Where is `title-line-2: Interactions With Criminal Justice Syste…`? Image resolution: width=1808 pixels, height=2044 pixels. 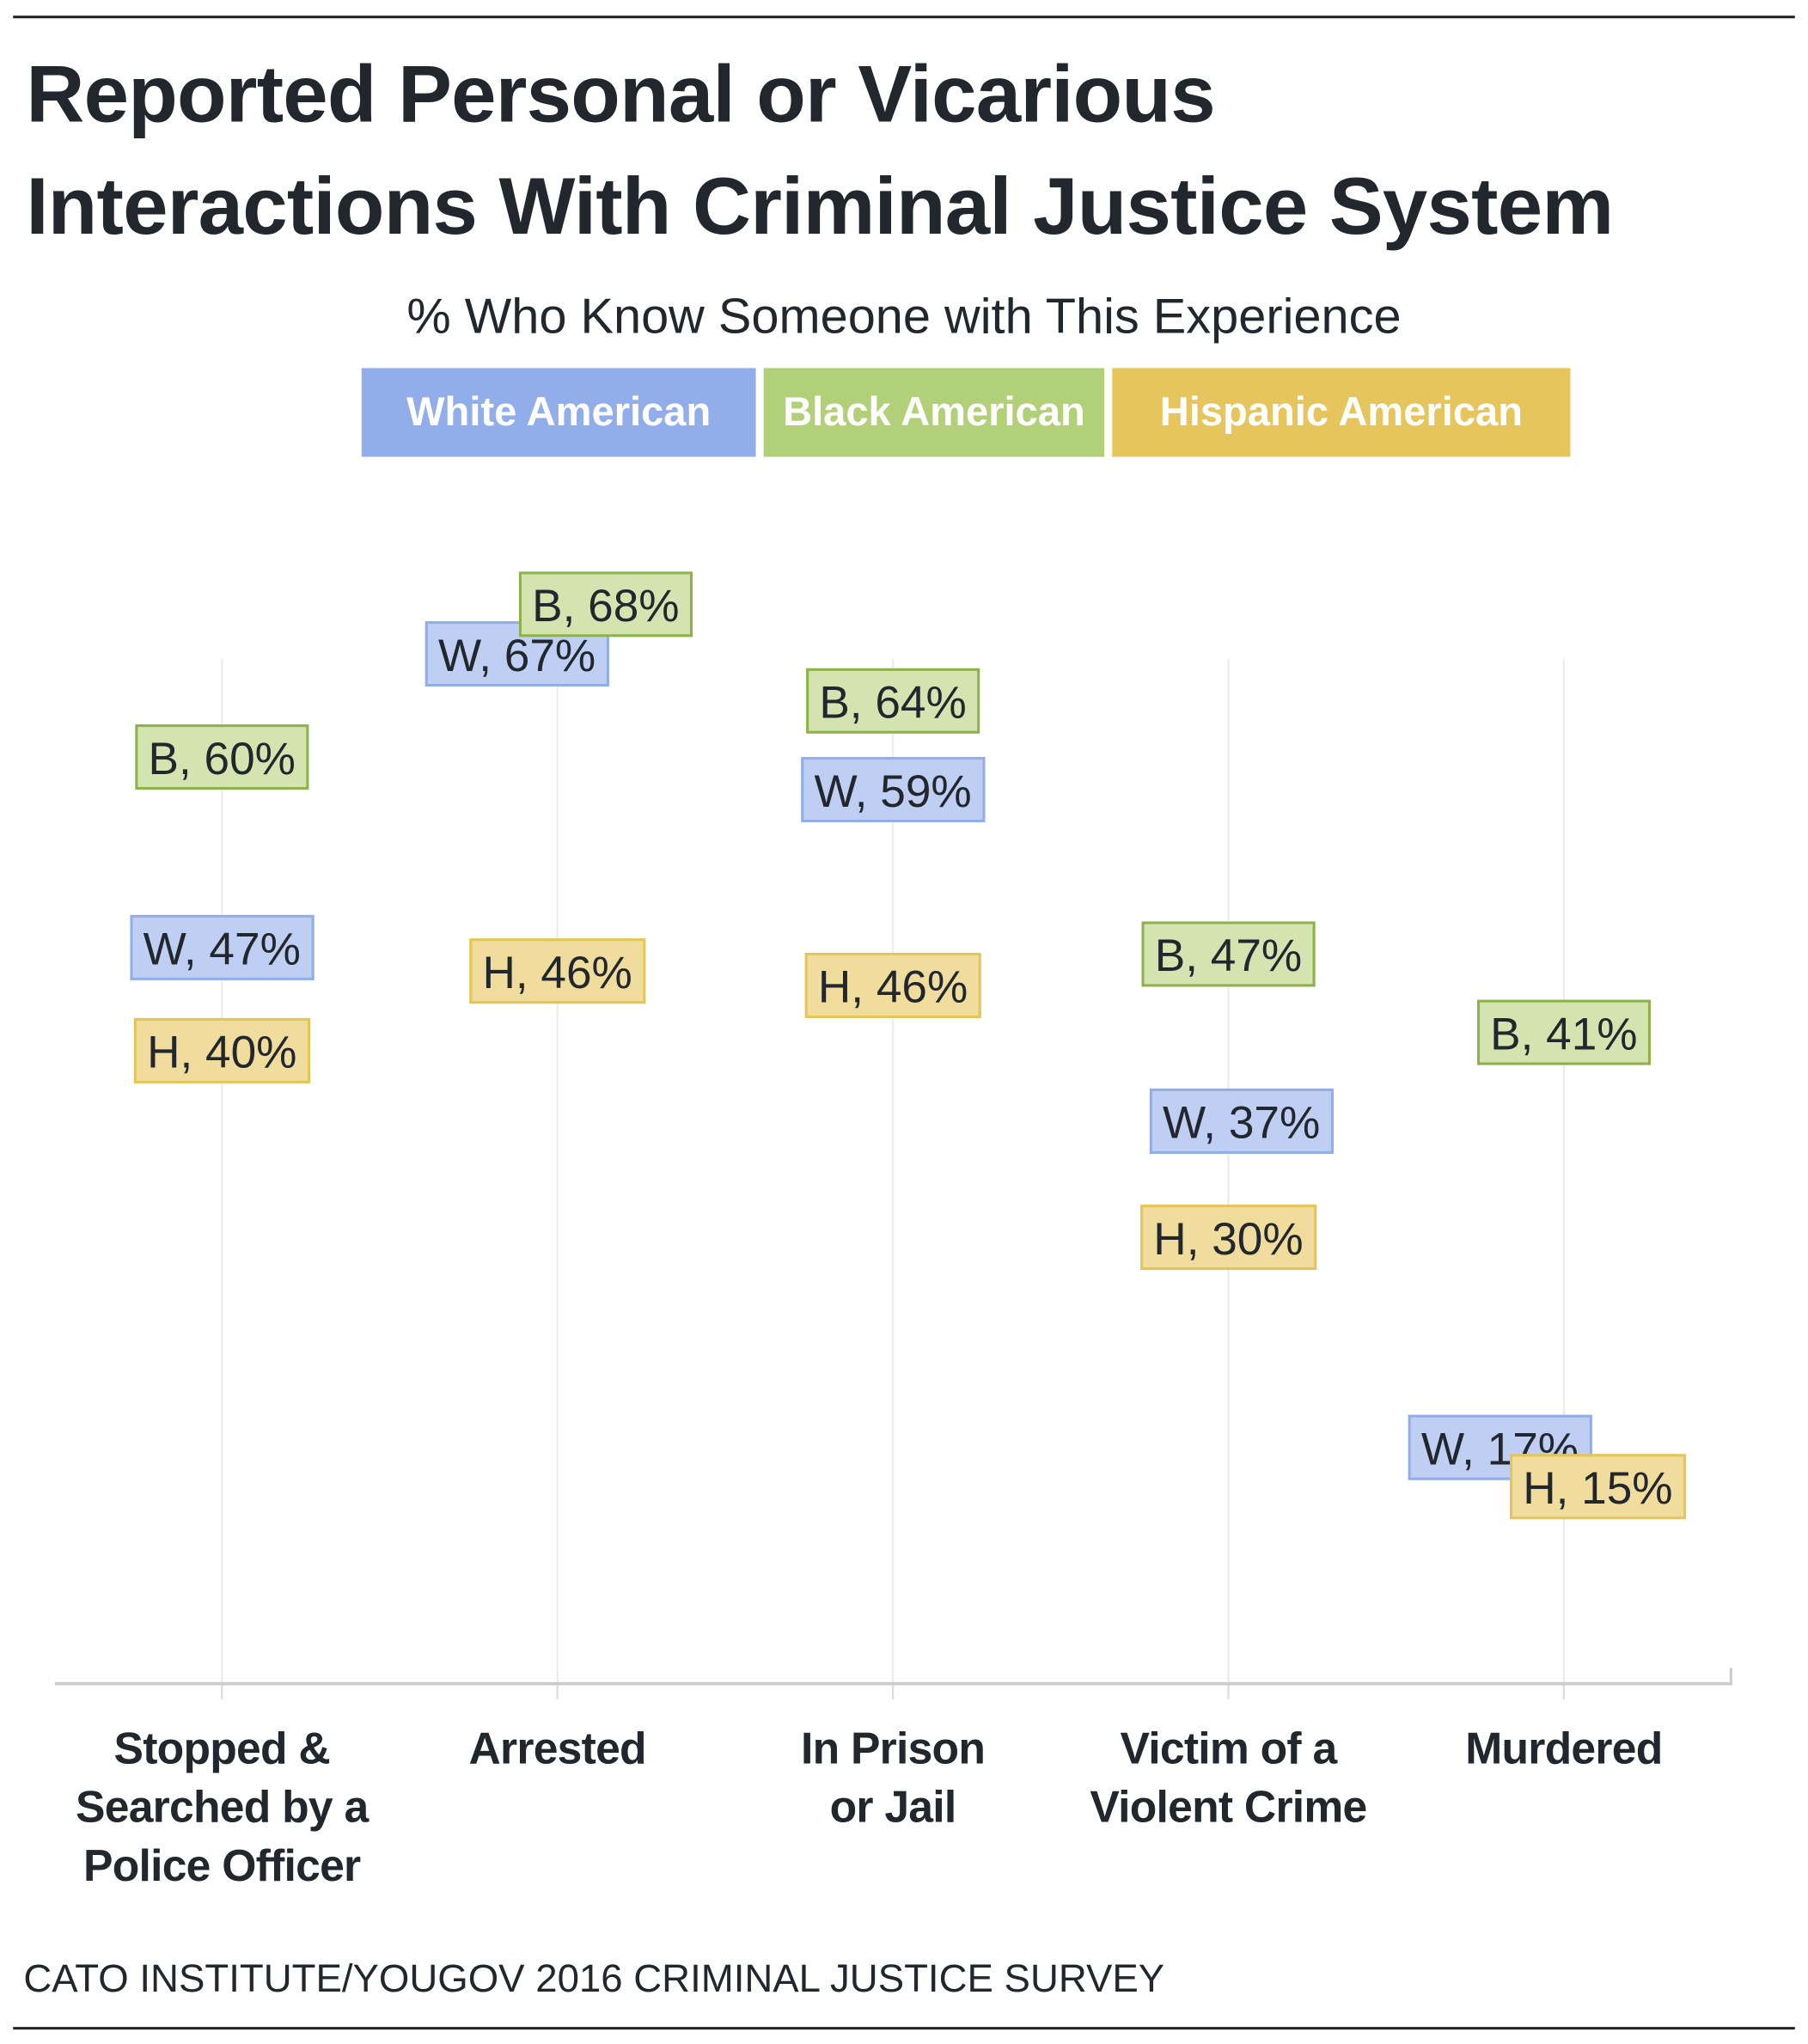
title-line-2: Interactions With Criminal Justice Syste… is located at coordinates (820, 207).